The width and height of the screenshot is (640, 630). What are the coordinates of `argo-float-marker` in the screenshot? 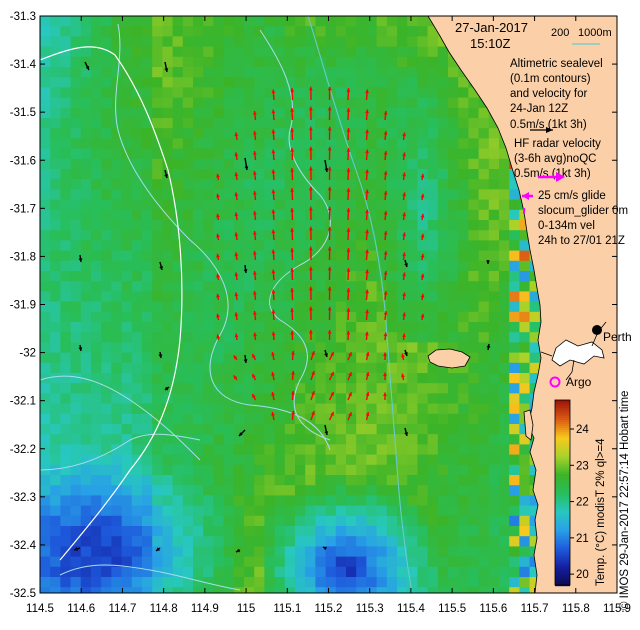 It's located at (555, 382).